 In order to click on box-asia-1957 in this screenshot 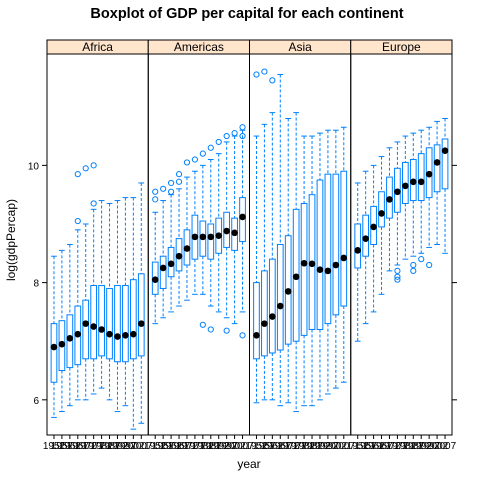, I will do `click(264, 234)`.